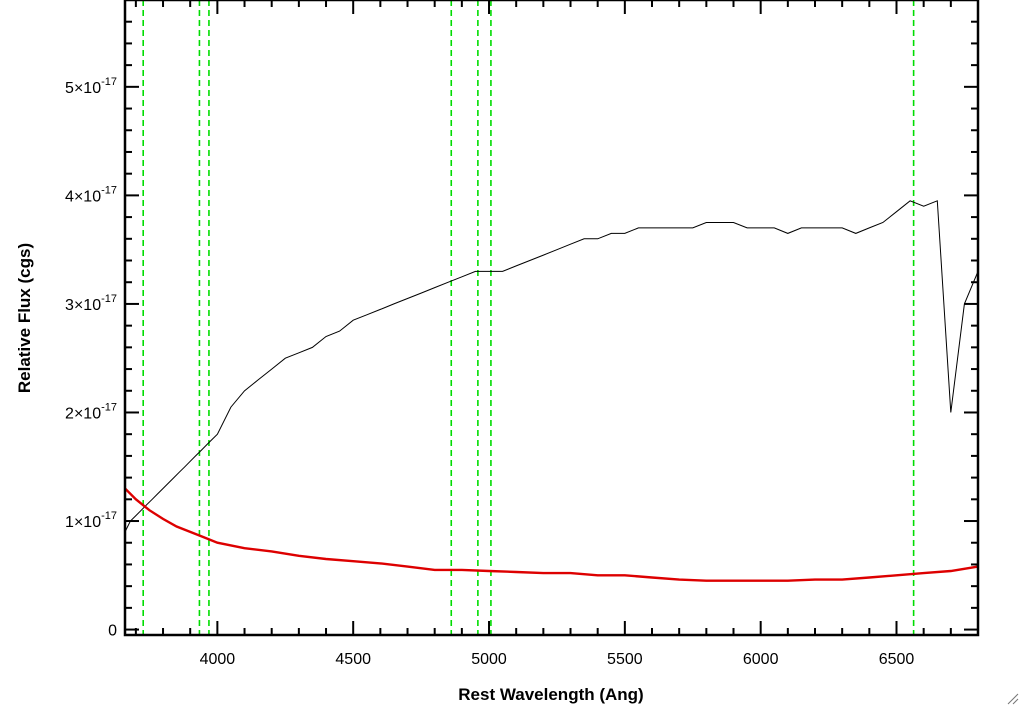  What do you see at coordinates (91, 86) in the screenshot?
I see `y-tick-label: 5×10⁻¹⁷` at bounding box center [91, 86].